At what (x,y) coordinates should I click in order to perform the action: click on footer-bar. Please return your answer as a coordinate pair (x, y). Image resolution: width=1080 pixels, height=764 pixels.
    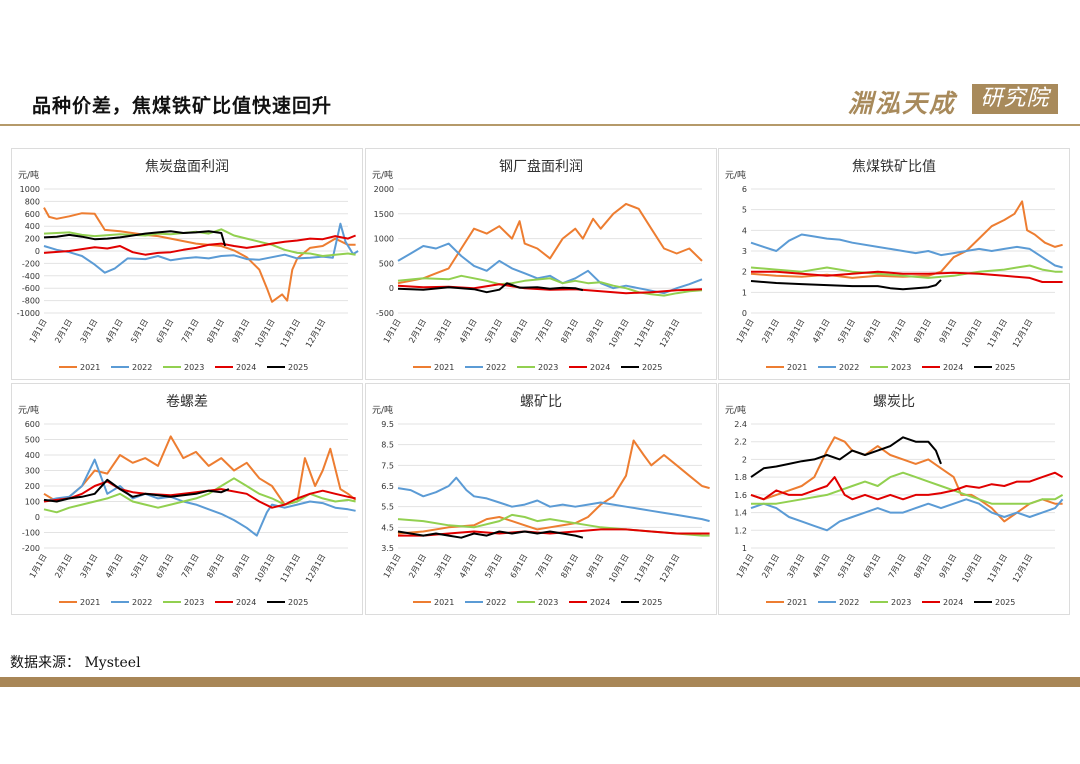
    Looking at the image, I should click on (540, 682).